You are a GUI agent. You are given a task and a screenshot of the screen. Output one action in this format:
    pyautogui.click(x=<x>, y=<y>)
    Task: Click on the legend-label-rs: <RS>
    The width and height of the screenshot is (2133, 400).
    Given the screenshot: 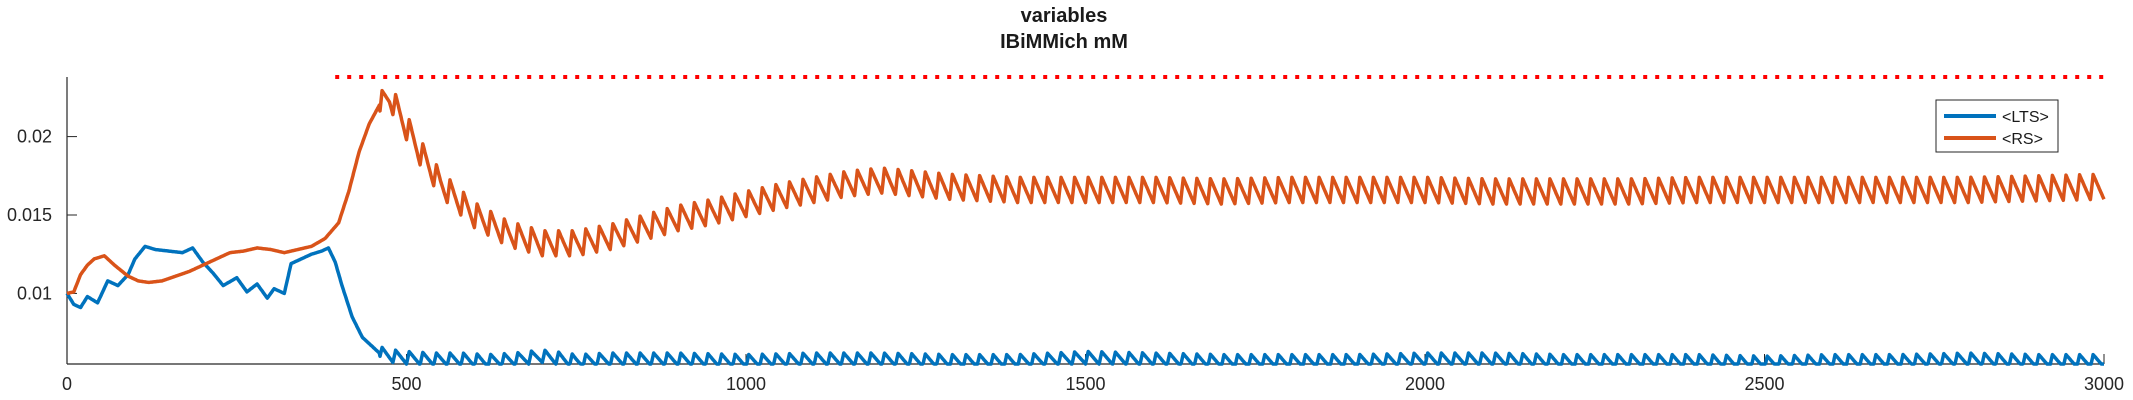 What is the action you would take?
    pyautogui.click(x=2022, y=139)
    